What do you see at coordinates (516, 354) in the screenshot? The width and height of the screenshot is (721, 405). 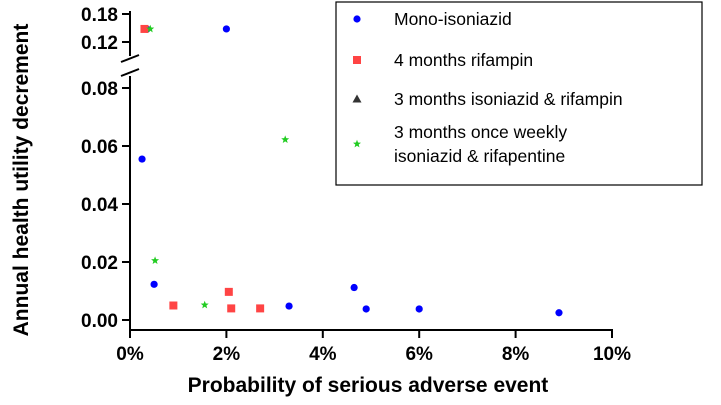 I see `x-tick-label: 8%` at bounding box center [516, 354].